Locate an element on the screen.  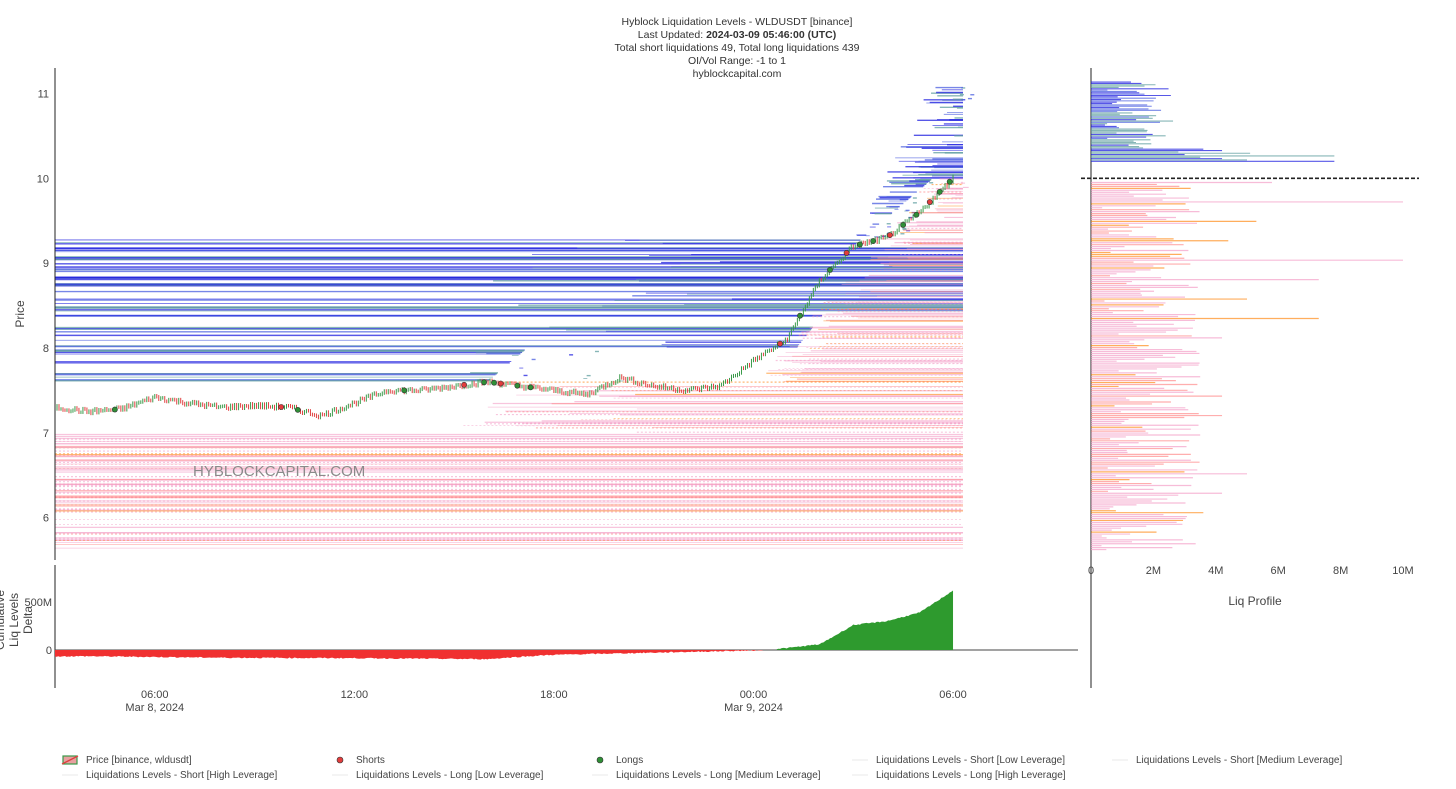
last-updated-value: 2024-03-09 05:46:00 (UTC) is located at coordinates (771, 35).